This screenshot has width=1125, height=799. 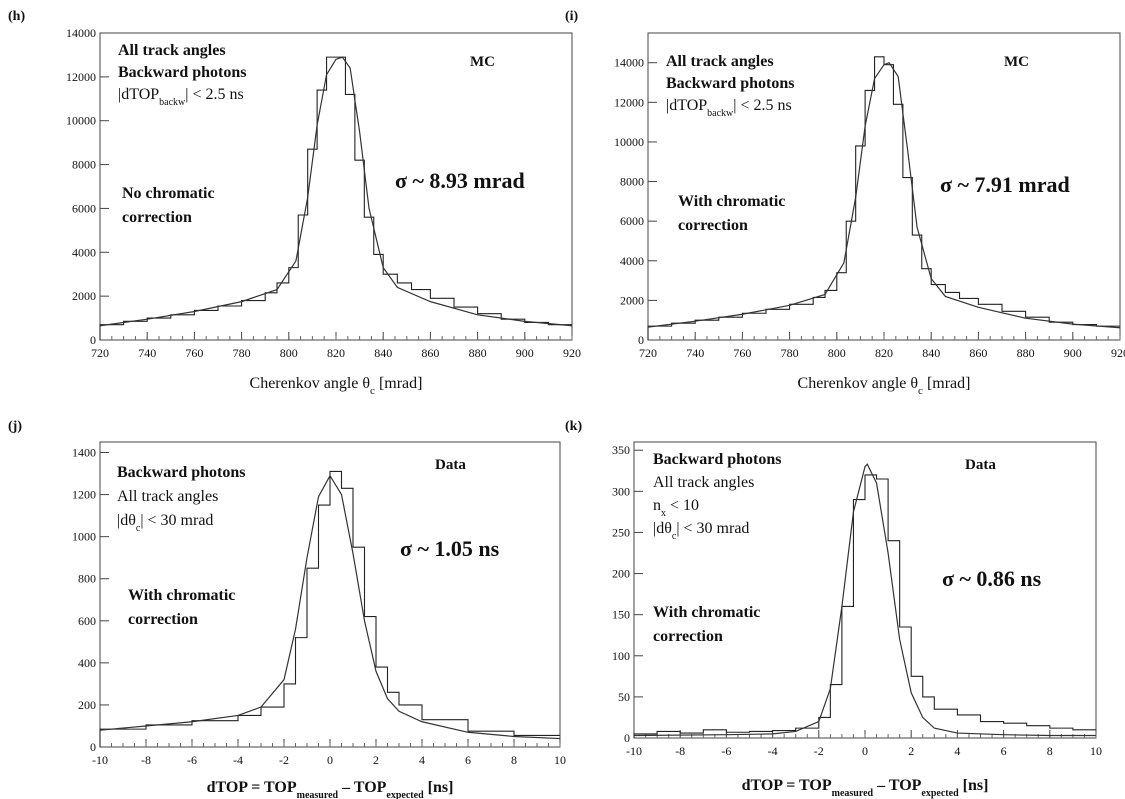 I want to click on y-tick-label: 600, so click(x=87, y=621).